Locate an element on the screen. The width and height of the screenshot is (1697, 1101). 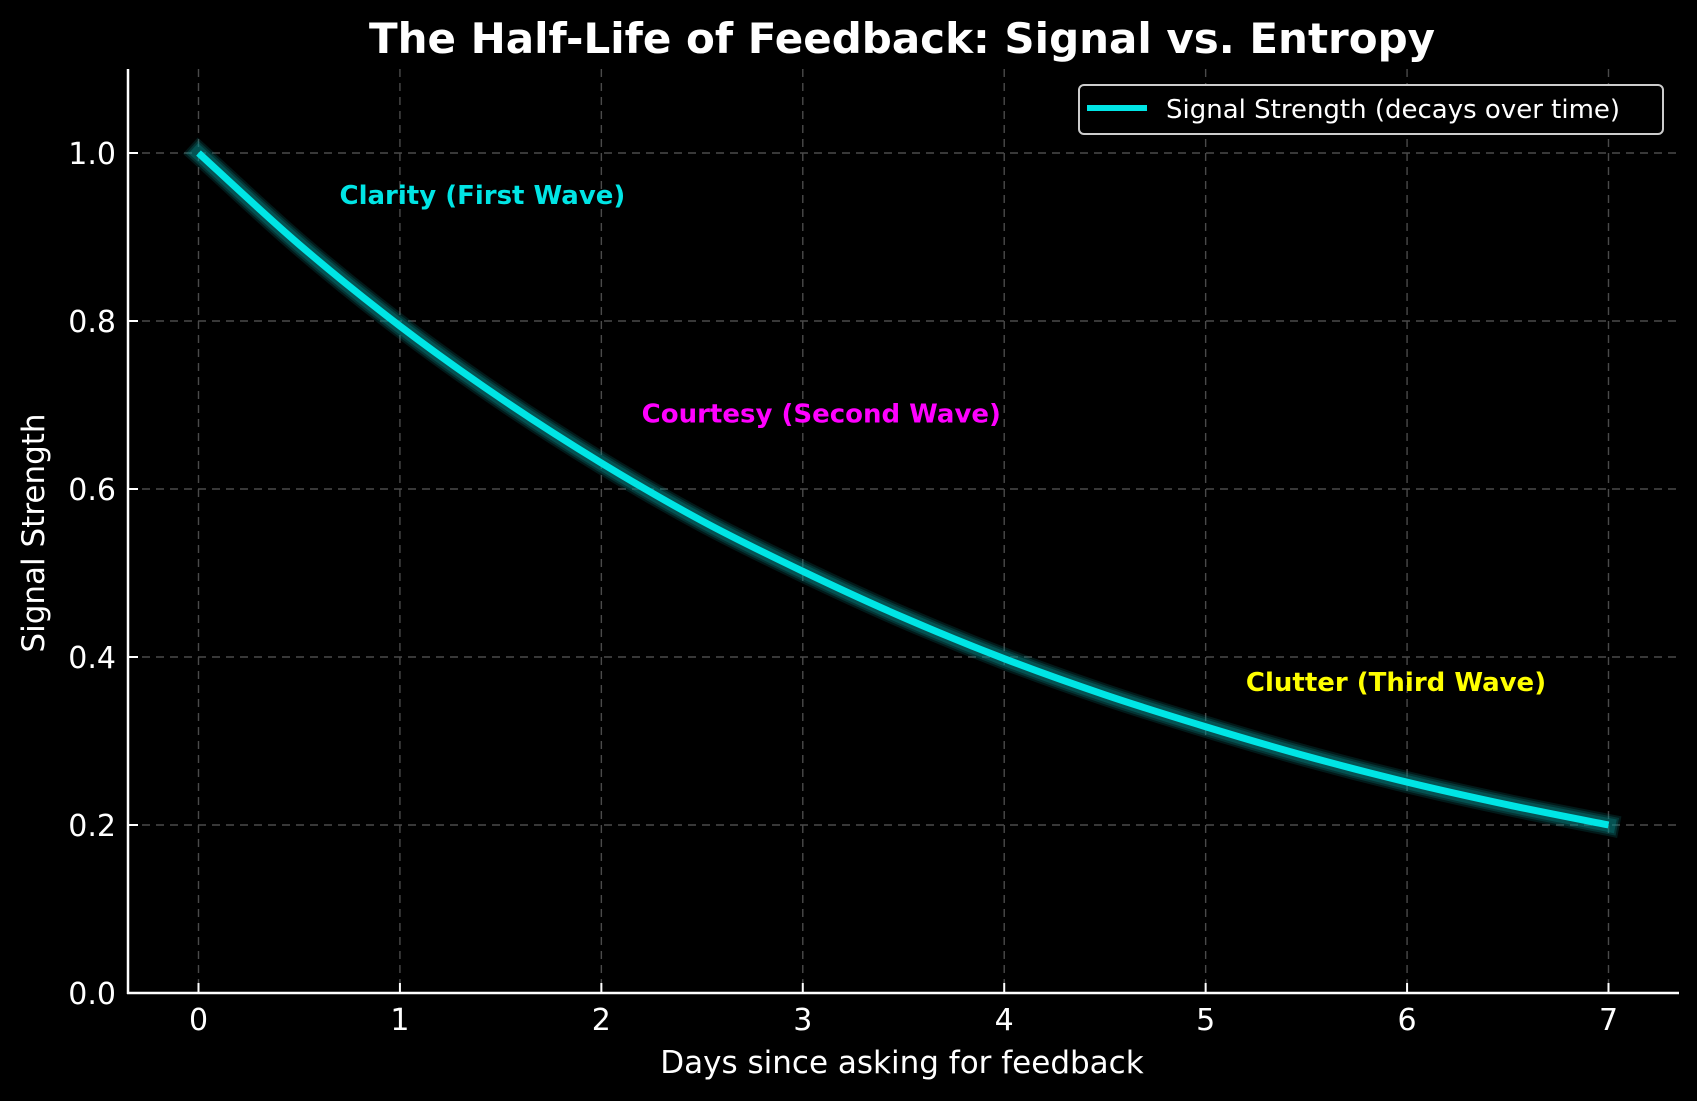
y-tick-label: 0.8 is located at coordinates (92, 322).